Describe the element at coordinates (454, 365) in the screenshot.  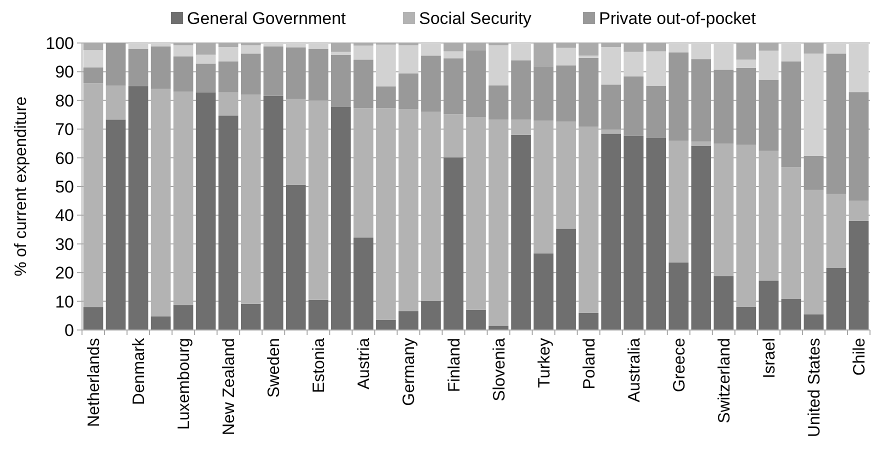
I see `x-tick-label: Finland` at that location.